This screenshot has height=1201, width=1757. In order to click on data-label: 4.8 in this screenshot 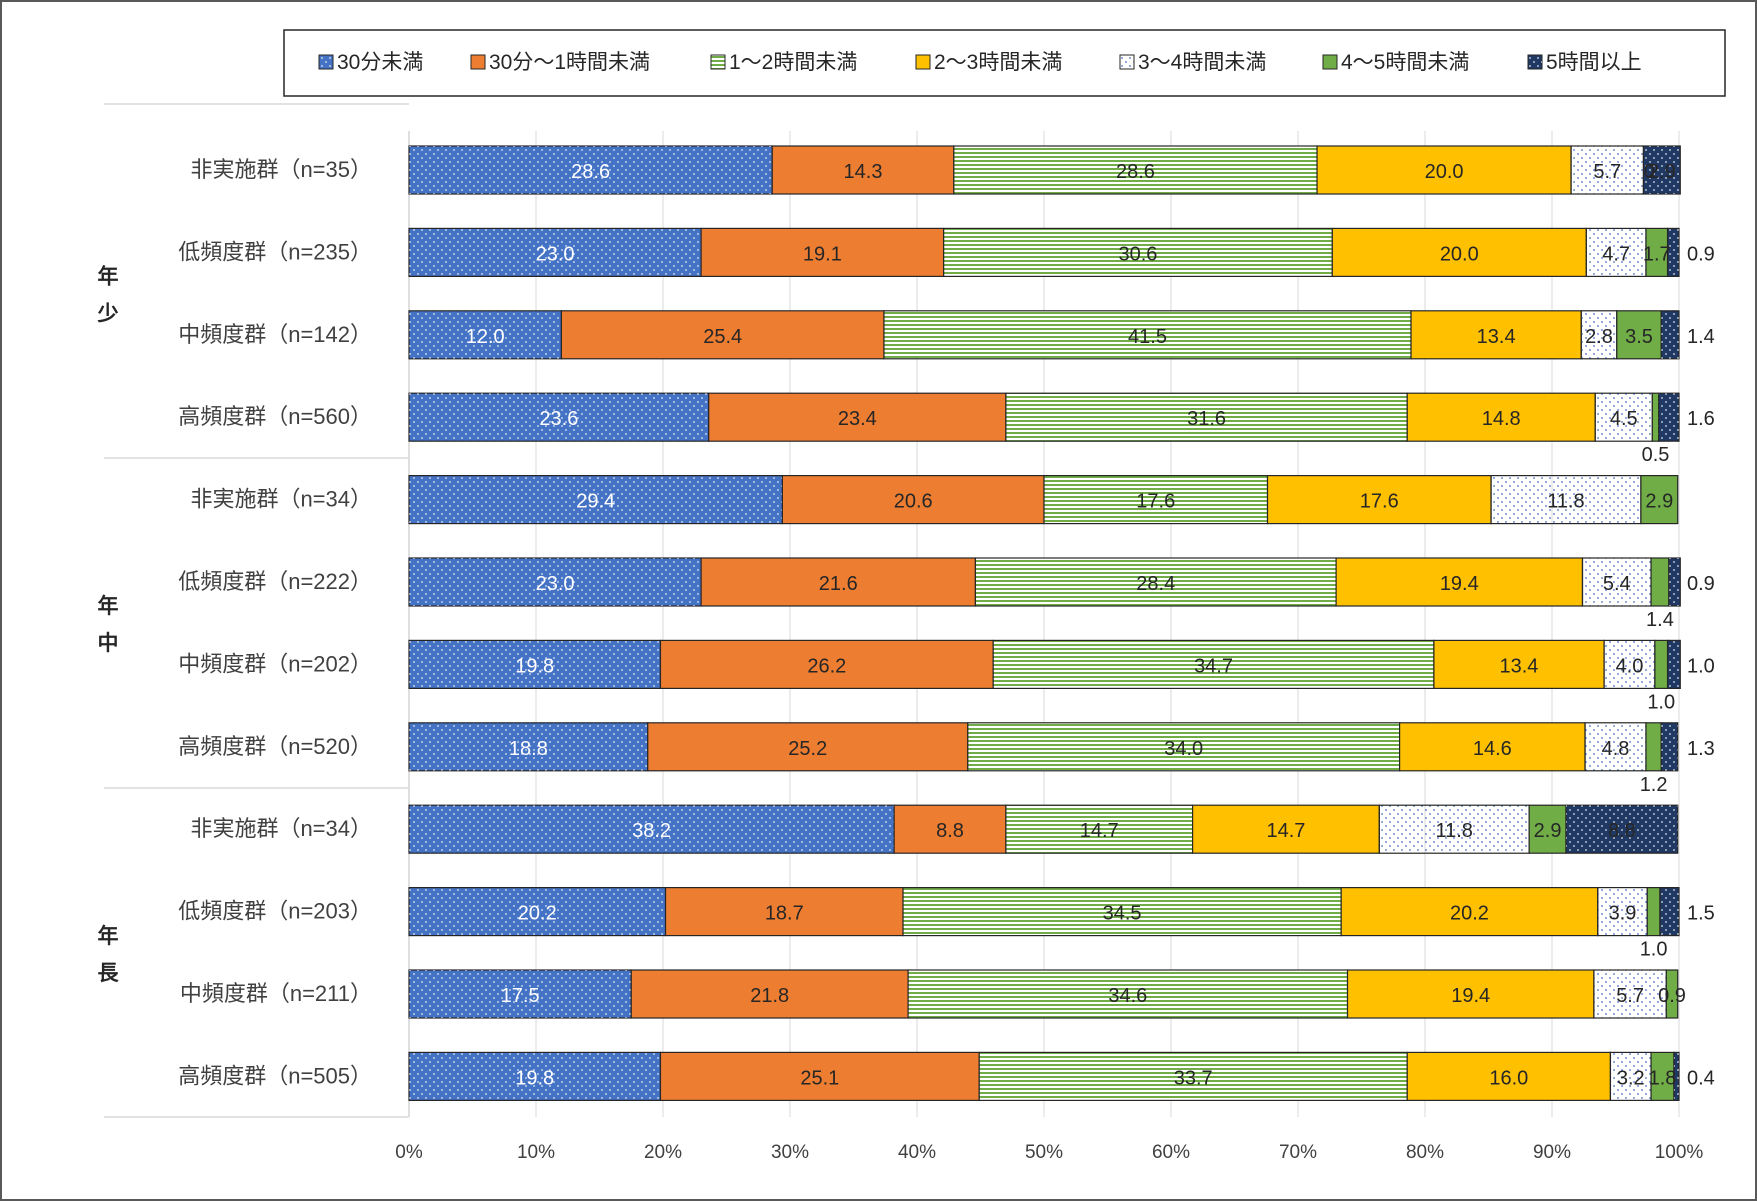, I will do `click(1616, 749)`.